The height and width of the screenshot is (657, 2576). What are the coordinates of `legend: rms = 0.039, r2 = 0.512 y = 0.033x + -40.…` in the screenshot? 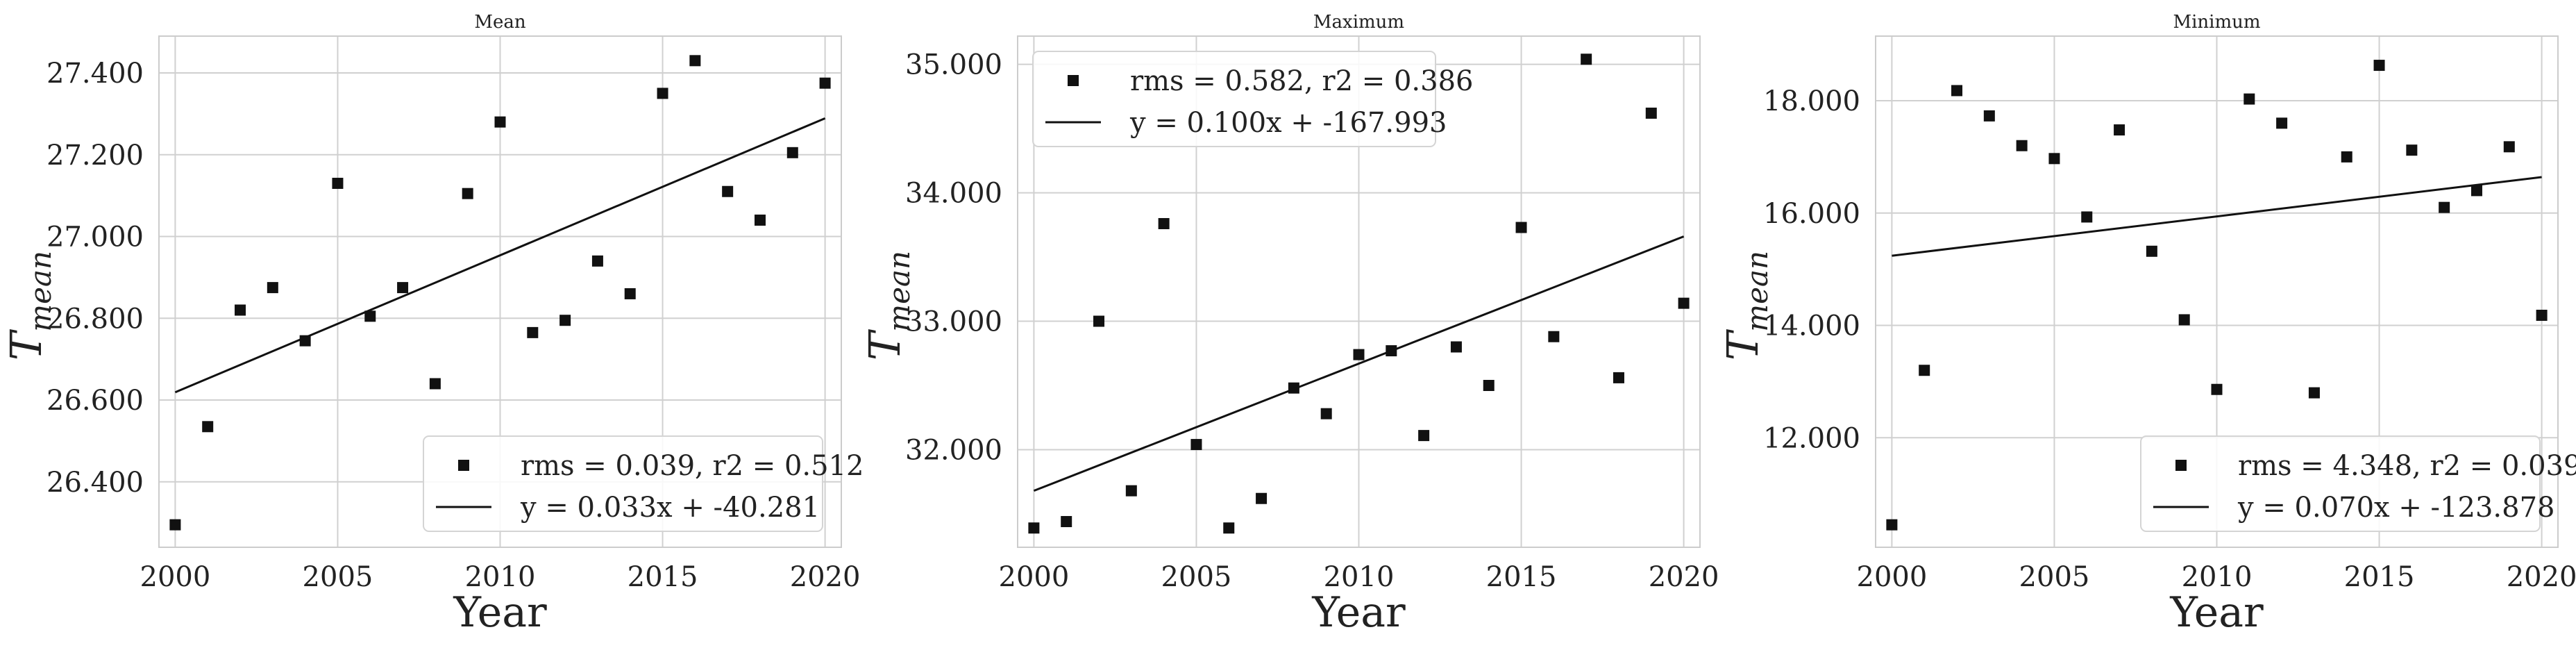 It's located at (643, 483).